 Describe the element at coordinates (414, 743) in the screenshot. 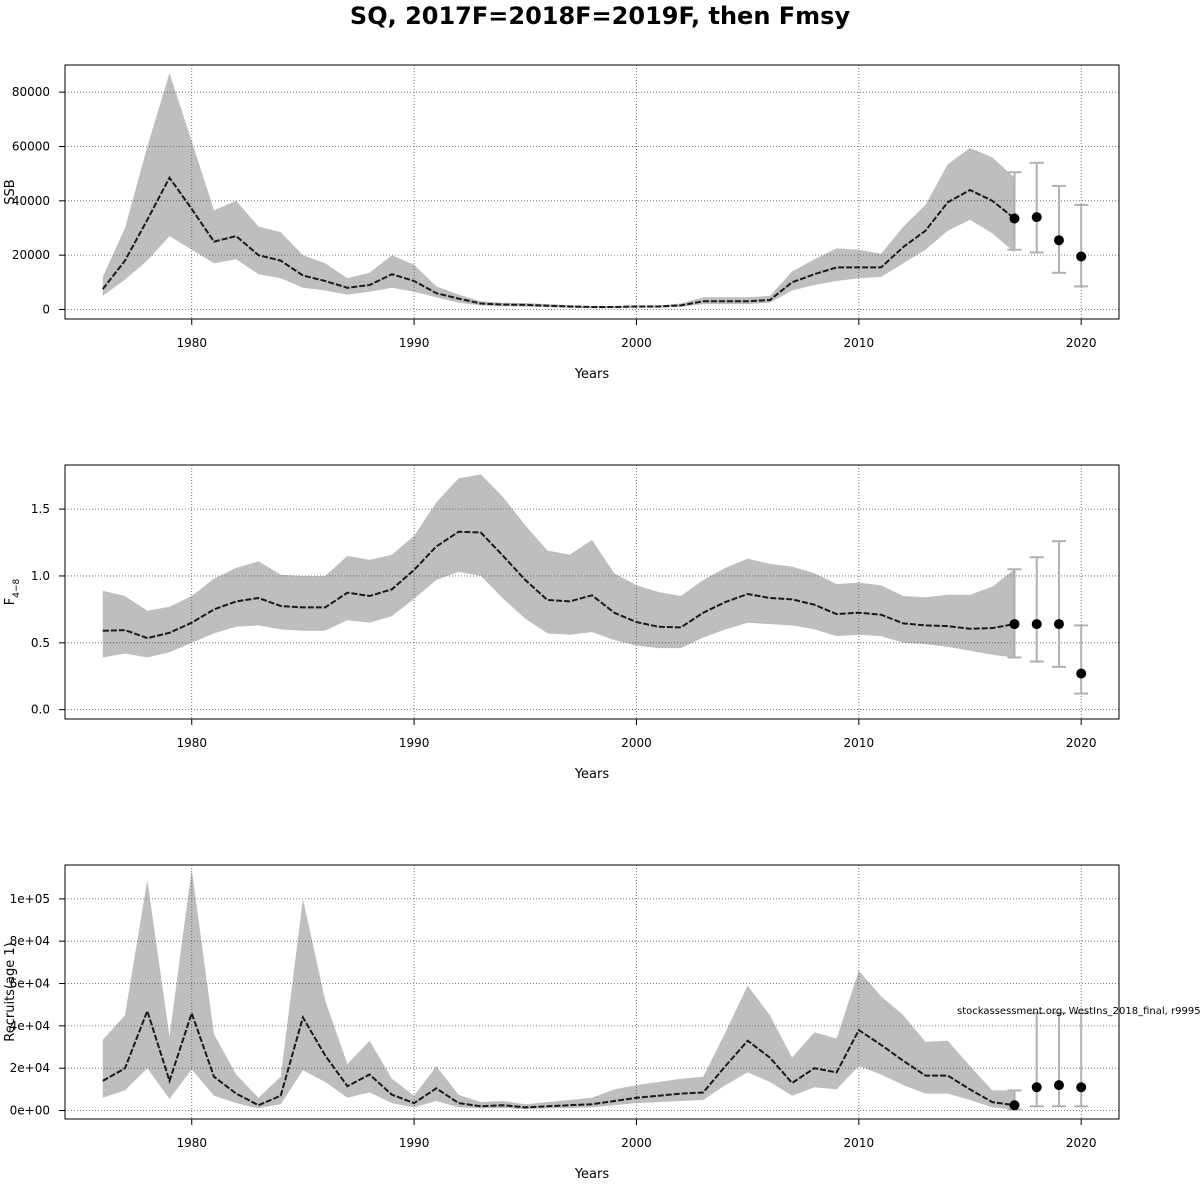

I see `f-x-tick-label: 1990` at that location.